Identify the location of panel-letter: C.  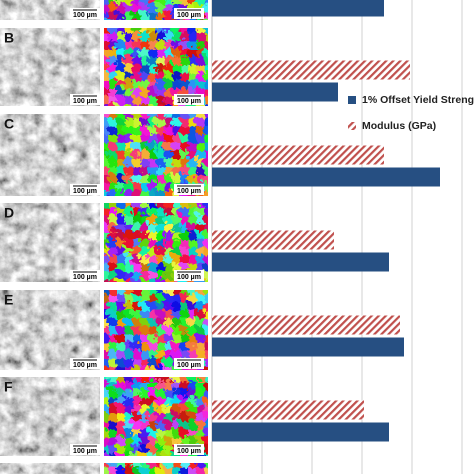
(9, 124).